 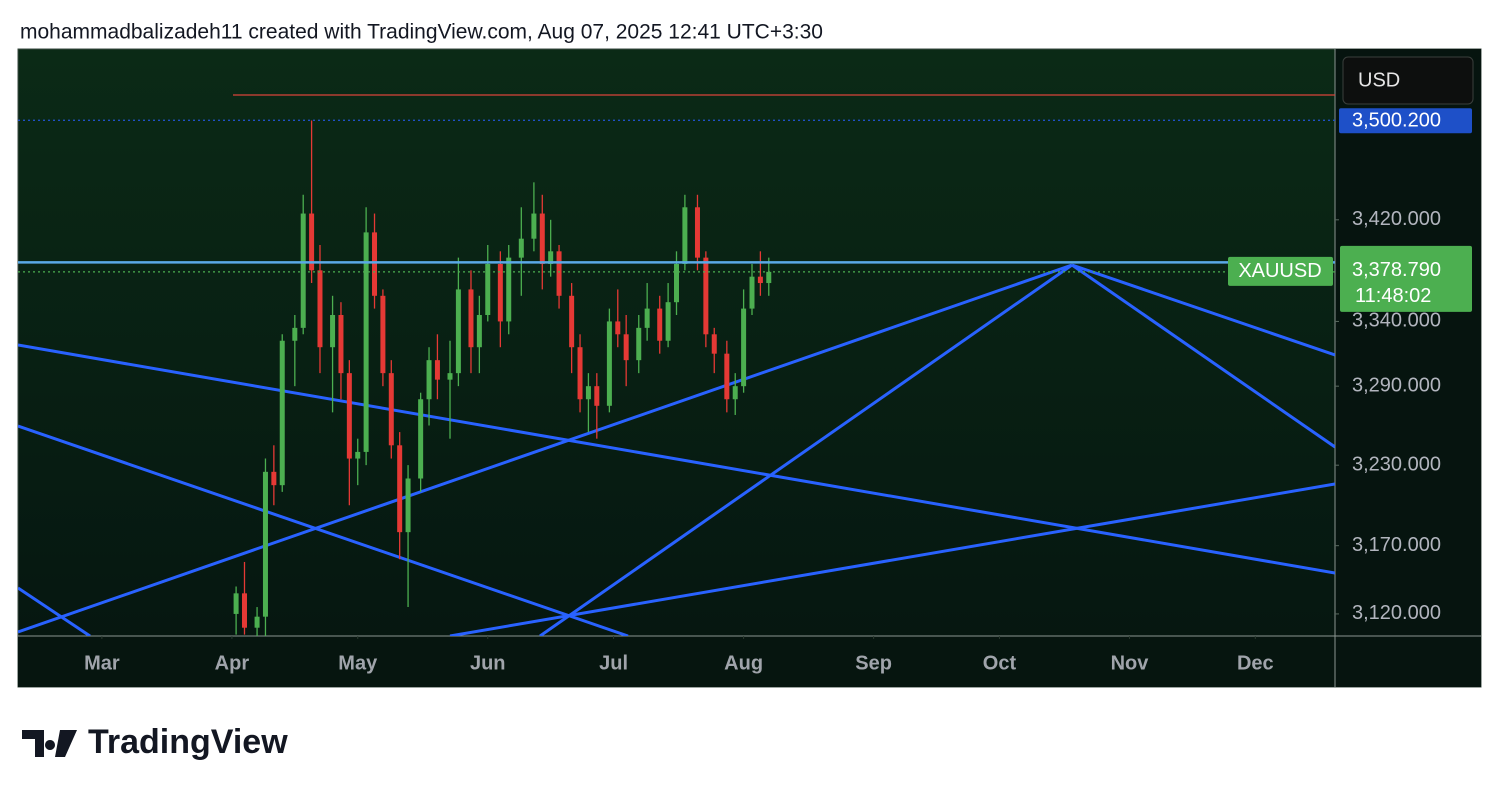 What do you see at coordinates (1255, 663) in the screenshot?
I see `x-tick-label: Dec` at bounding box center [1255, 663].